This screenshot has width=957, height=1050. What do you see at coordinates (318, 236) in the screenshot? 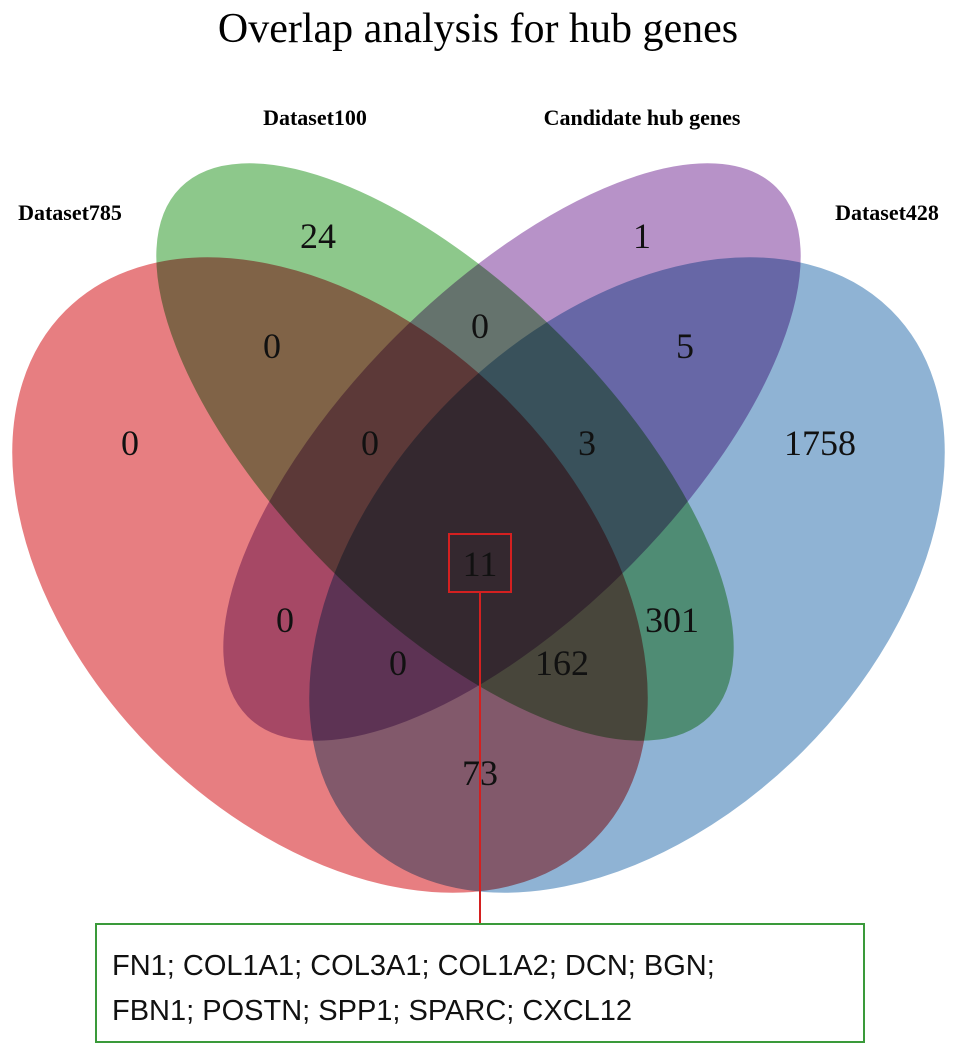
I see `count-only-dataset100: 24` at bounding box center [318, 236].